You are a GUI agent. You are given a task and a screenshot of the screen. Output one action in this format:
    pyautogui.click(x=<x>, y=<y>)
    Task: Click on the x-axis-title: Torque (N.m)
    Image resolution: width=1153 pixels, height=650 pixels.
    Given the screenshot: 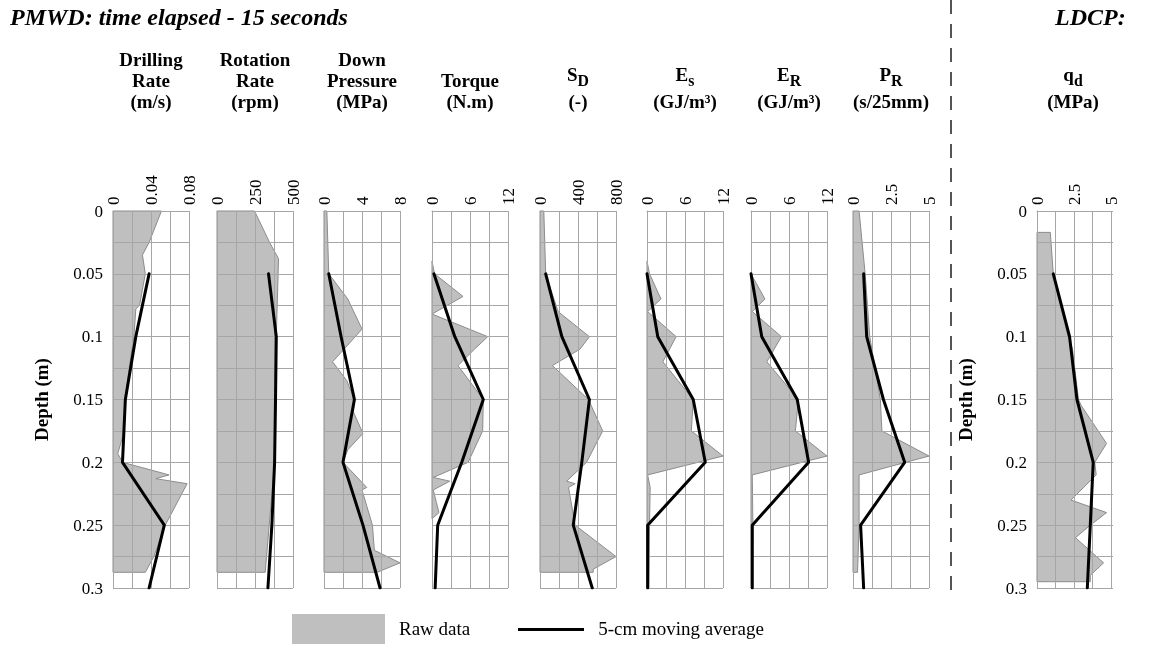 What is the action you would take?
    pyautogui.click(x=470, y=91)
    